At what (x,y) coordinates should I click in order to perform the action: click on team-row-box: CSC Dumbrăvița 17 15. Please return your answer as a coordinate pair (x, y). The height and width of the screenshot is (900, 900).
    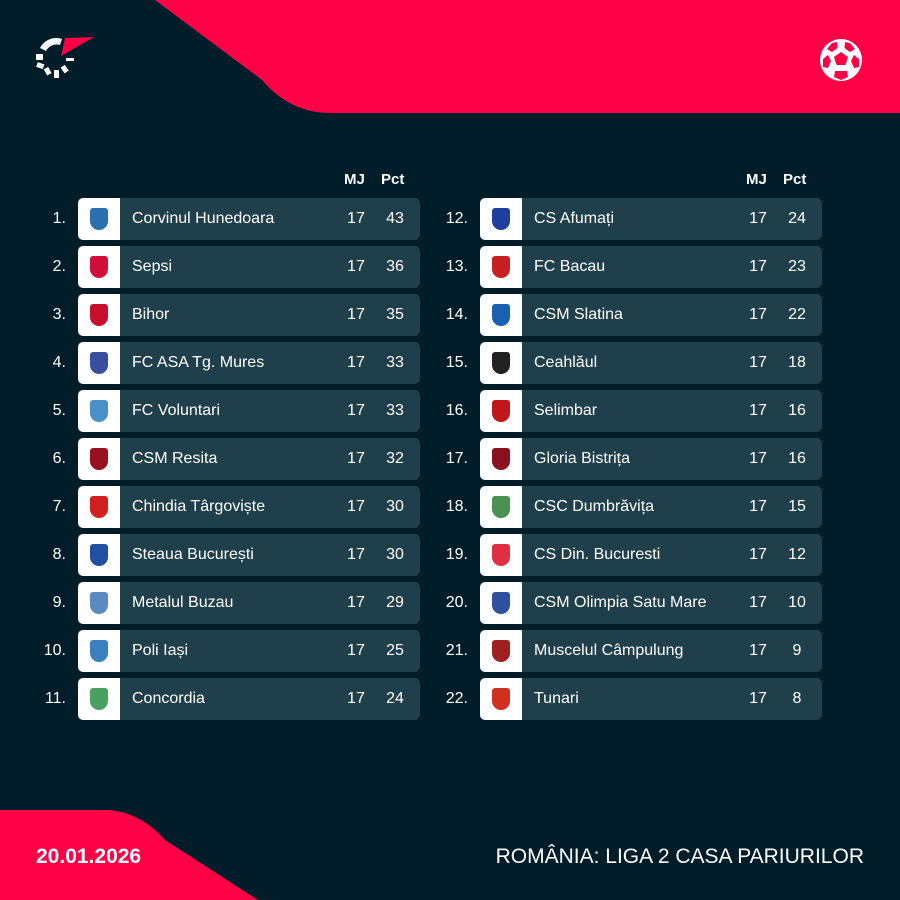
    Looking at the image, I should click on (651, 507).